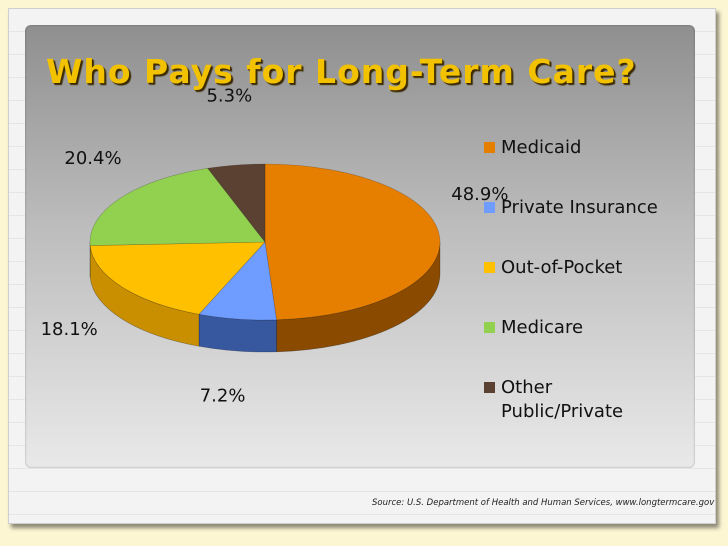 Image resolution: width=728 pixels, height=546 pixels. Describe the element at coordinates (561, 267) in the screenshot. I see `legend-label-out-of-pocket: Out-of-Pocket` at that location.